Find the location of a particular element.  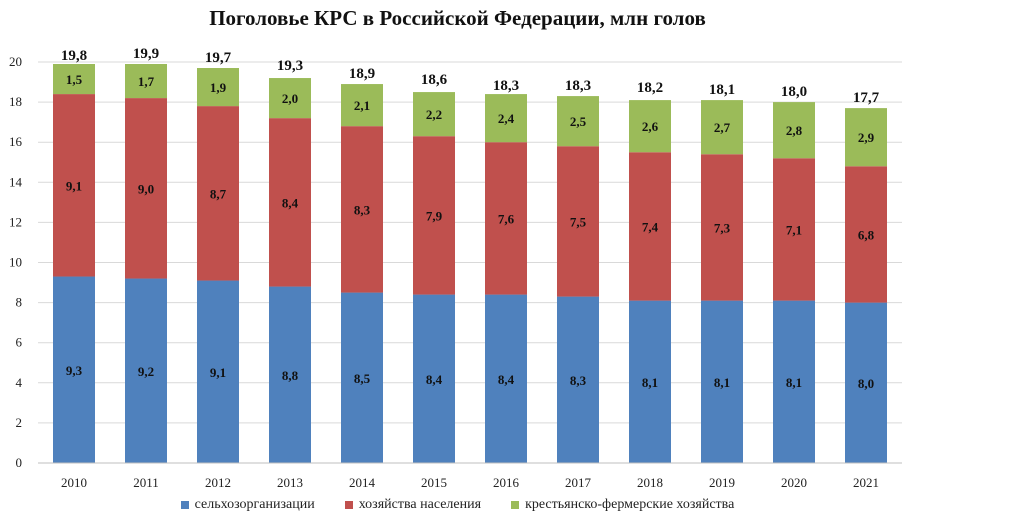

y-tick-label: 14 is located at coordinates (16, 181).